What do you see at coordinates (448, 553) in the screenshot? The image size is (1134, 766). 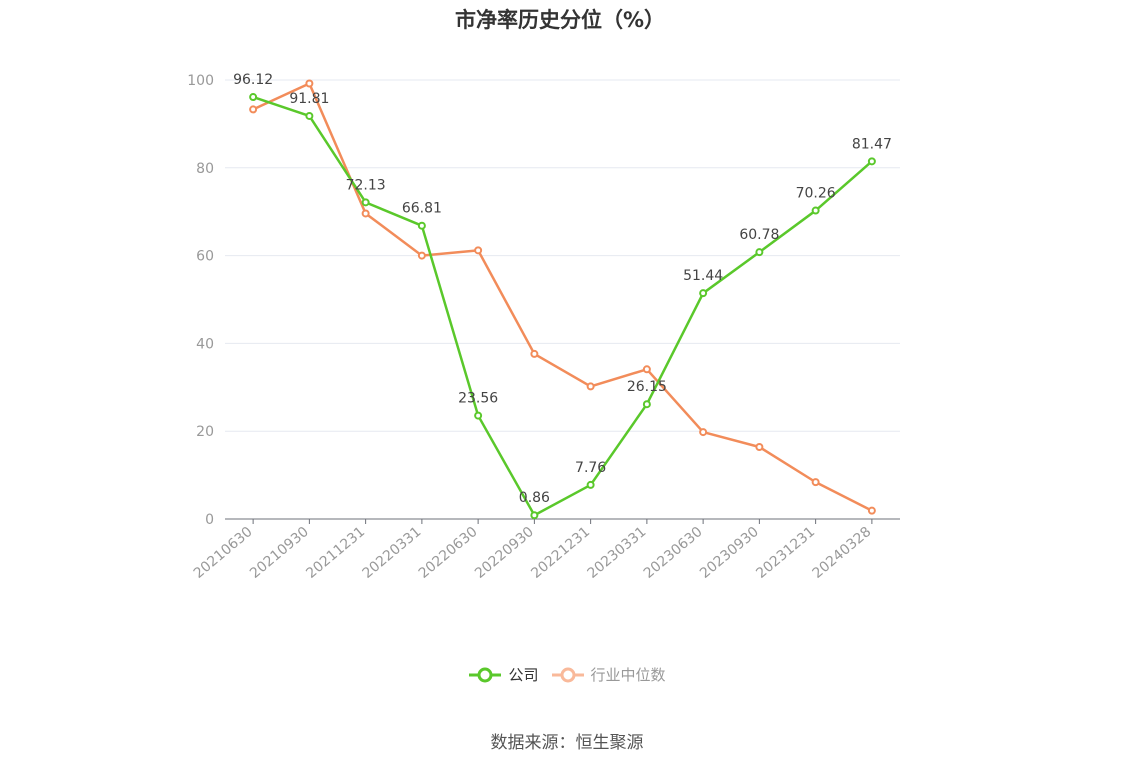 I see `x-tick-label: 20220630` at bounding box center [448, 553].